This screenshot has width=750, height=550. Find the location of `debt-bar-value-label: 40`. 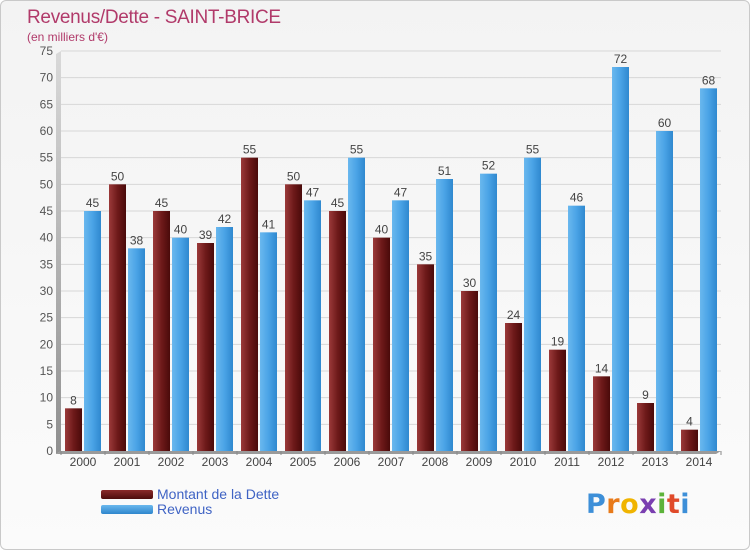

debt-bar-value-label: 40 is located at coordinates (382, 230).